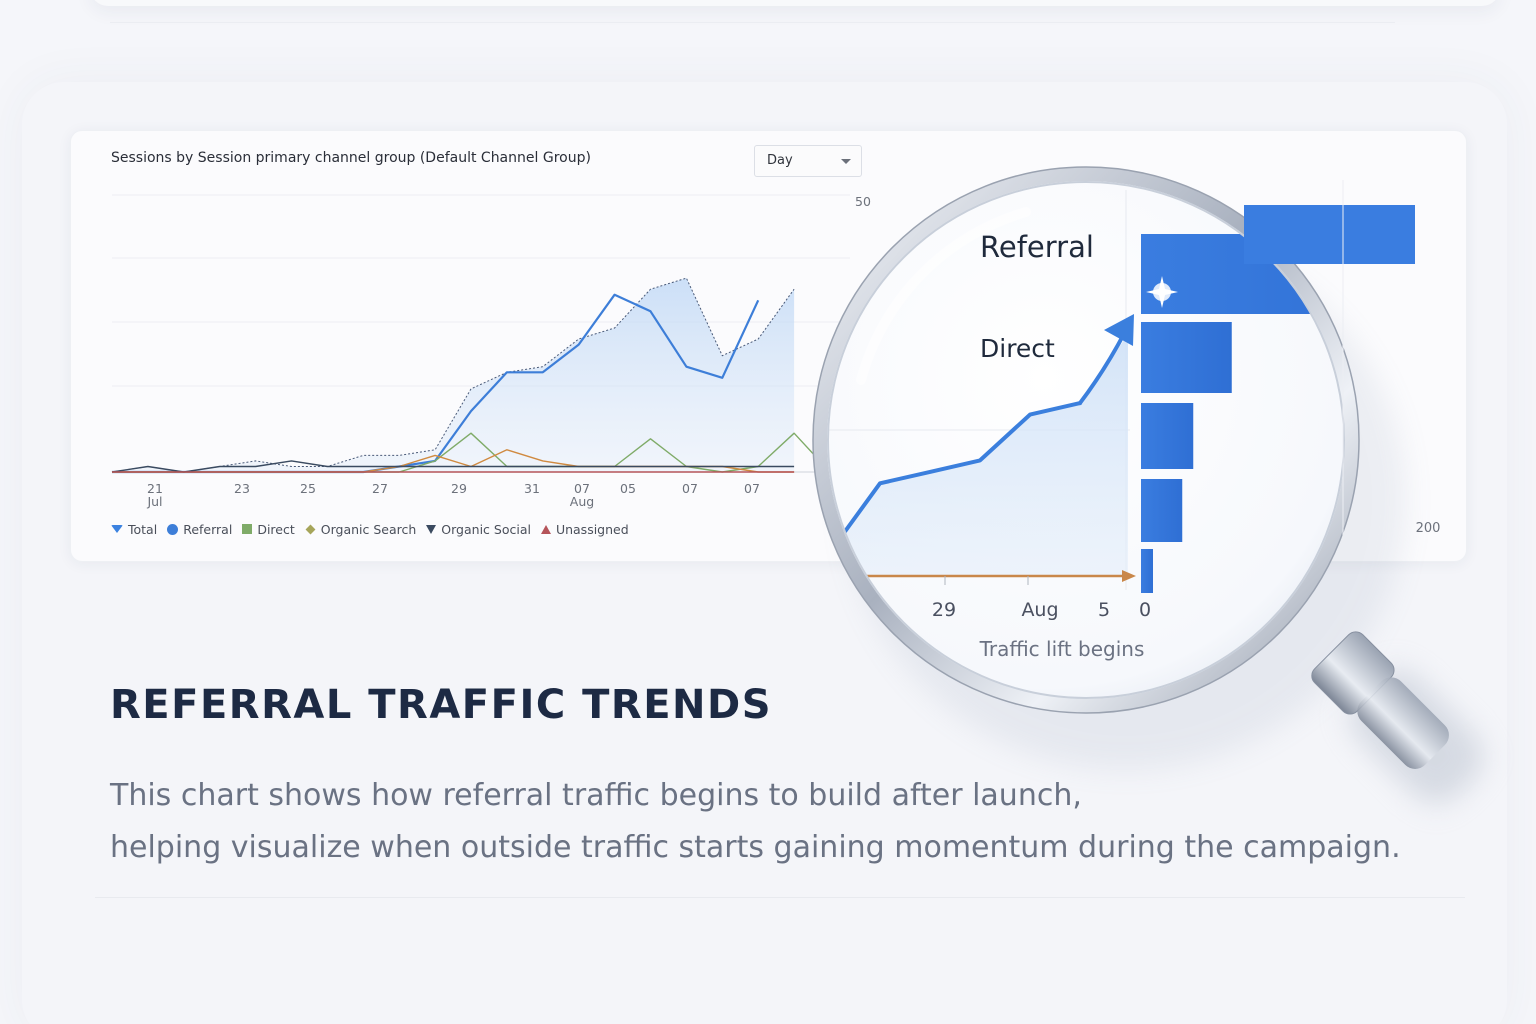 This screenshot has height=1024, width=1536. Describe the element at coordinates (308, 488) in the screenshot. I see `x-tick-label: 25` at that location.